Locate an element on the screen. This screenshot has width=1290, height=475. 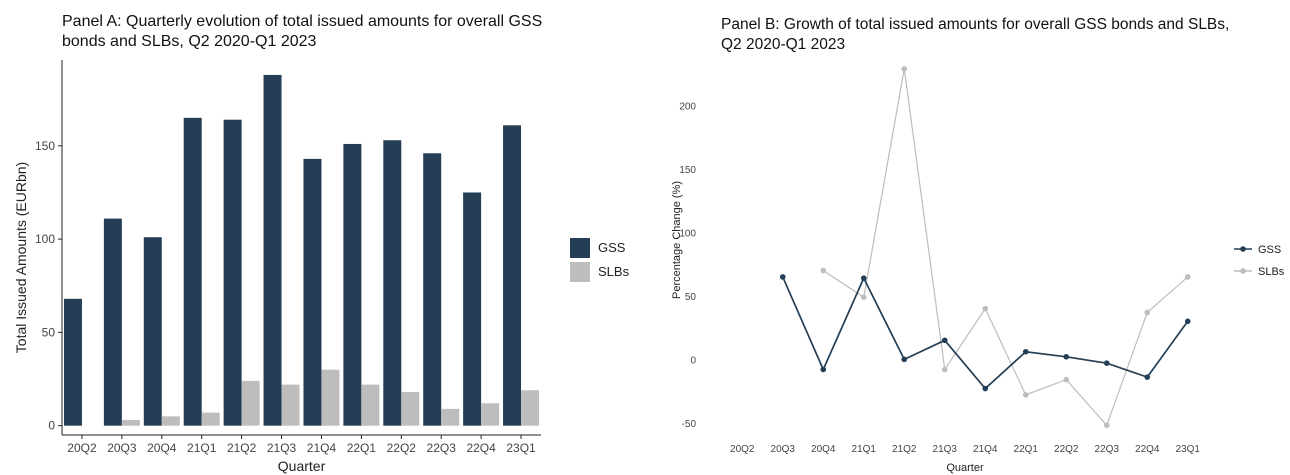
bar-slbs-21Q2 is located at coordinates (250, 403).